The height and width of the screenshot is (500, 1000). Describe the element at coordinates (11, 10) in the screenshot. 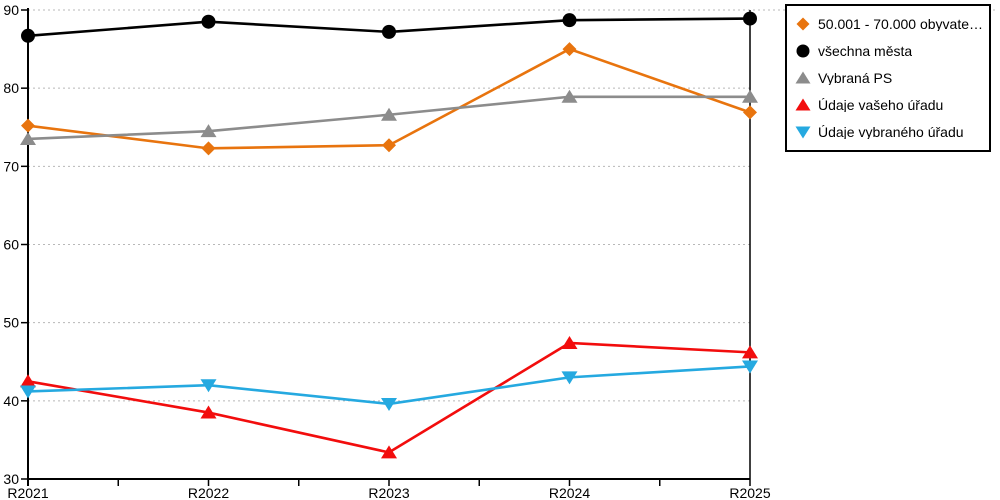

I see `y-tick-label: 90` at that location.